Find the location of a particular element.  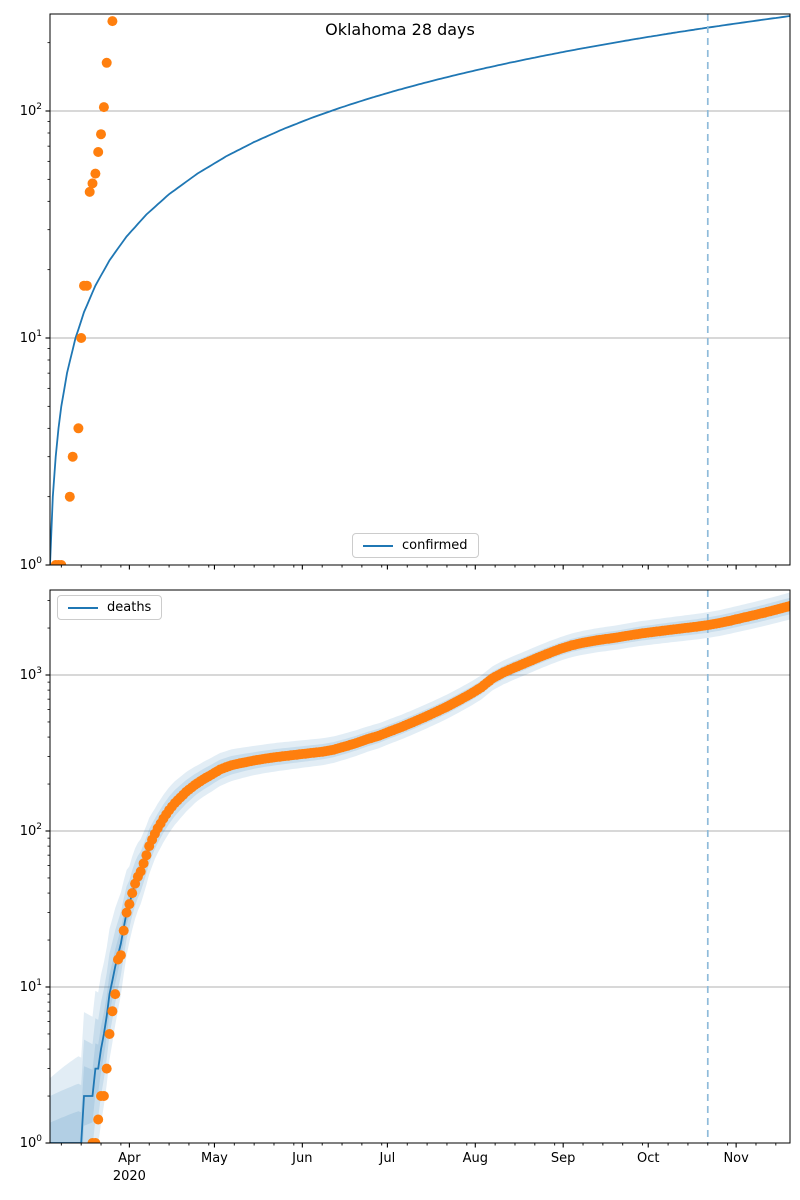

x-tick-label: Jul is located at coordinates (387, 1158).